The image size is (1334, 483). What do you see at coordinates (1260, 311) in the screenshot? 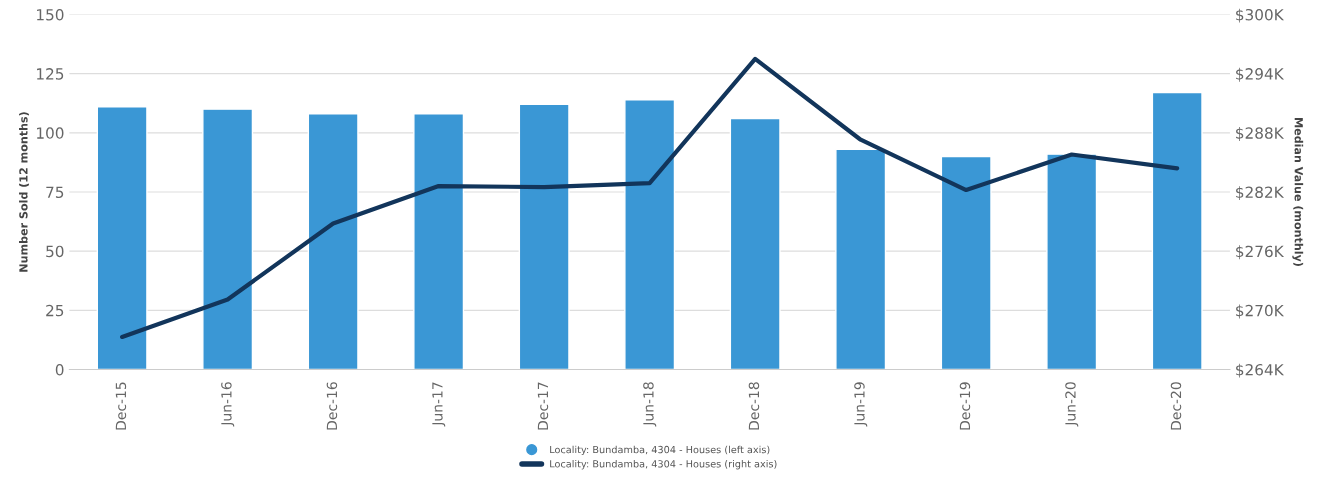
I see `y2-tick-label: $270K` at bounding box center [1260, 311].